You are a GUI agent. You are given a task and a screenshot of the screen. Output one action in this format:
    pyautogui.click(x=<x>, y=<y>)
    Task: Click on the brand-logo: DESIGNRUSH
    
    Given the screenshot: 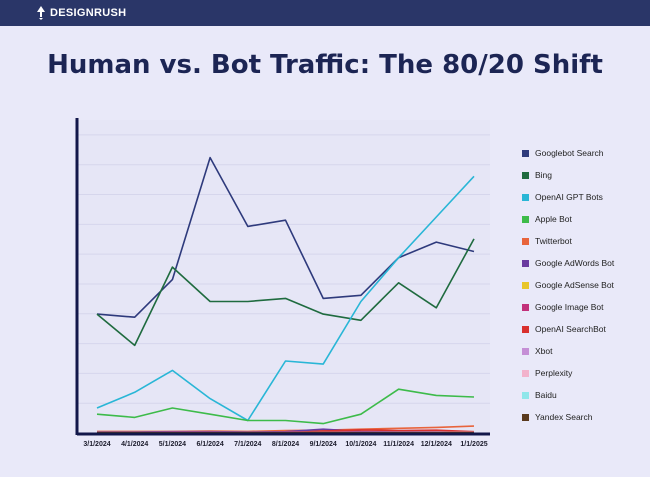 What is the action you would take?
    pyautogui.click(x=81, y=13)
    